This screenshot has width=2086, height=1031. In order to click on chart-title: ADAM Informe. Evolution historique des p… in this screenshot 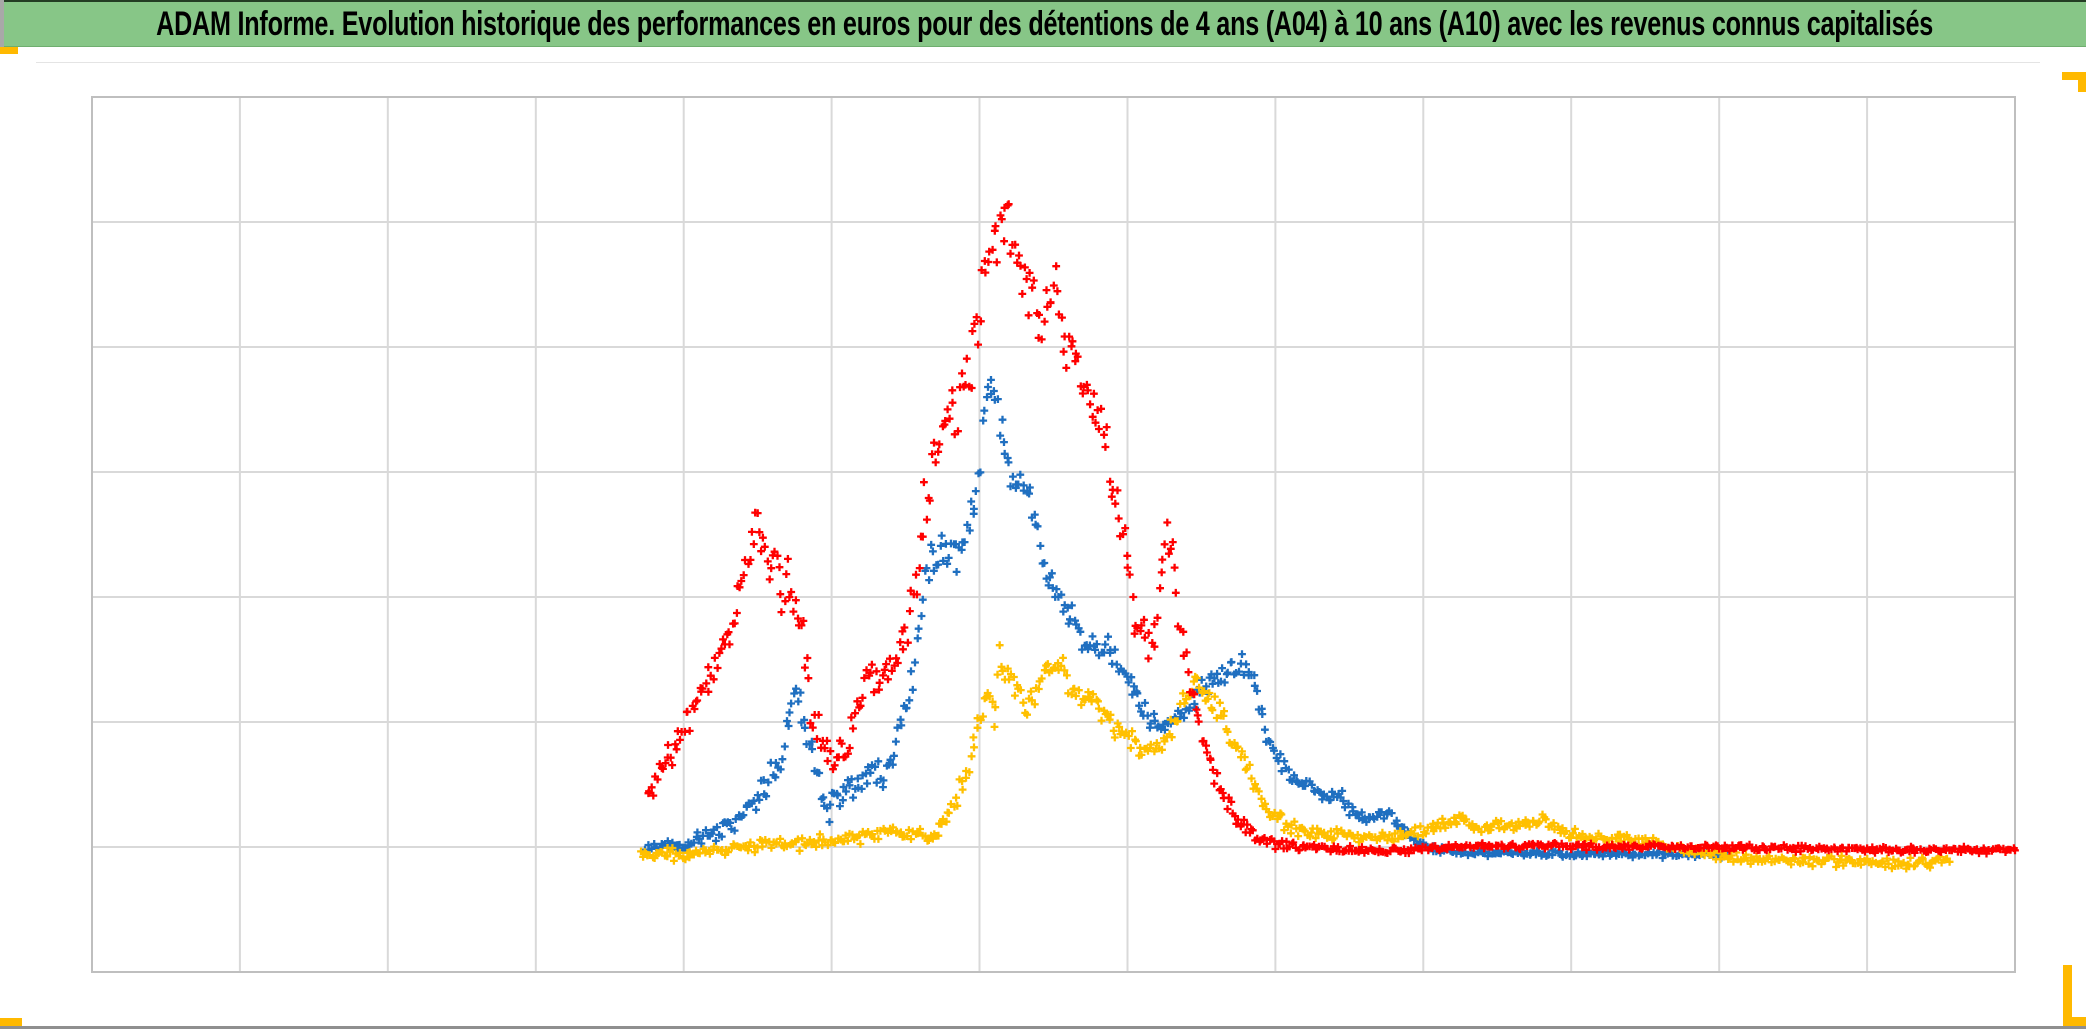, I will do `click(1045, 23)`.